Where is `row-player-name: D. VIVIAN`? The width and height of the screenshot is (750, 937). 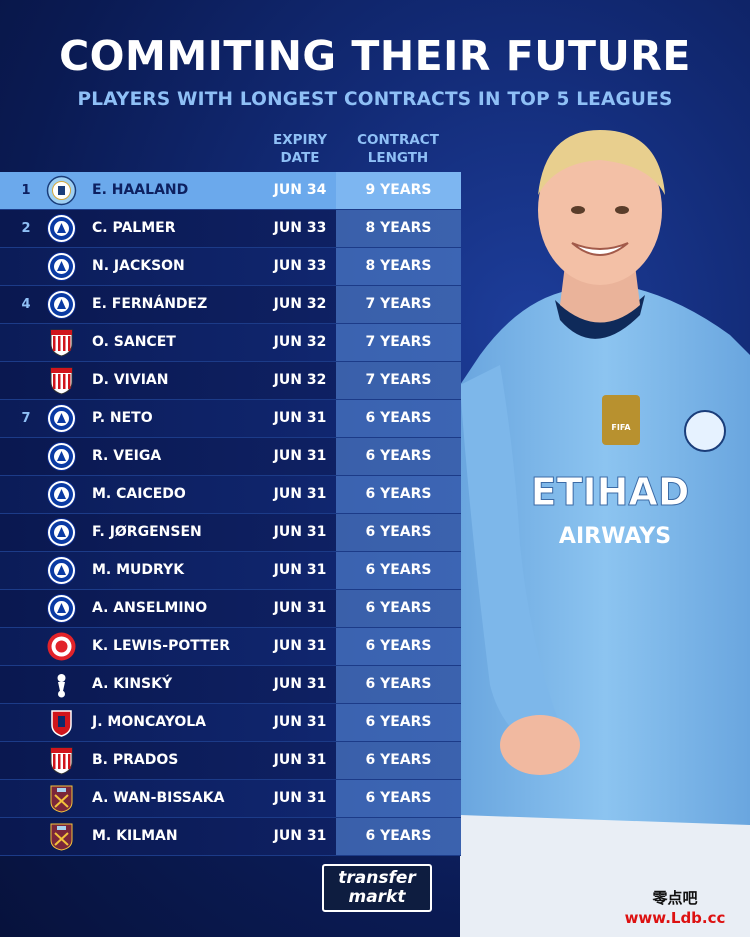 row-player-name: D. VIVIAN is located at coordinates (130, 380).